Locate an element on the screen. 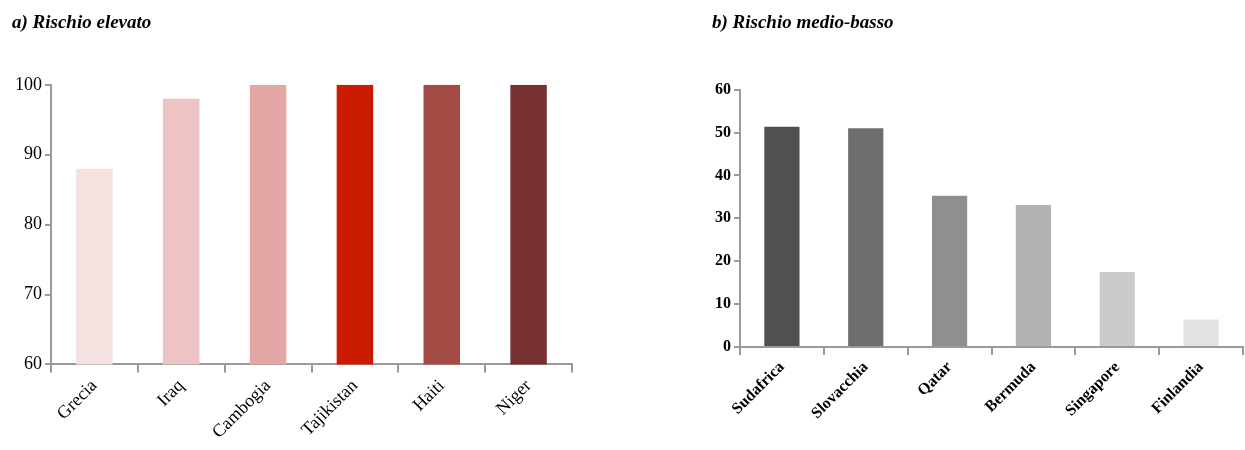 The height and width of the screenshot is (450, 1245). y-tick-label: 20 is located at coordinates (723, 260).